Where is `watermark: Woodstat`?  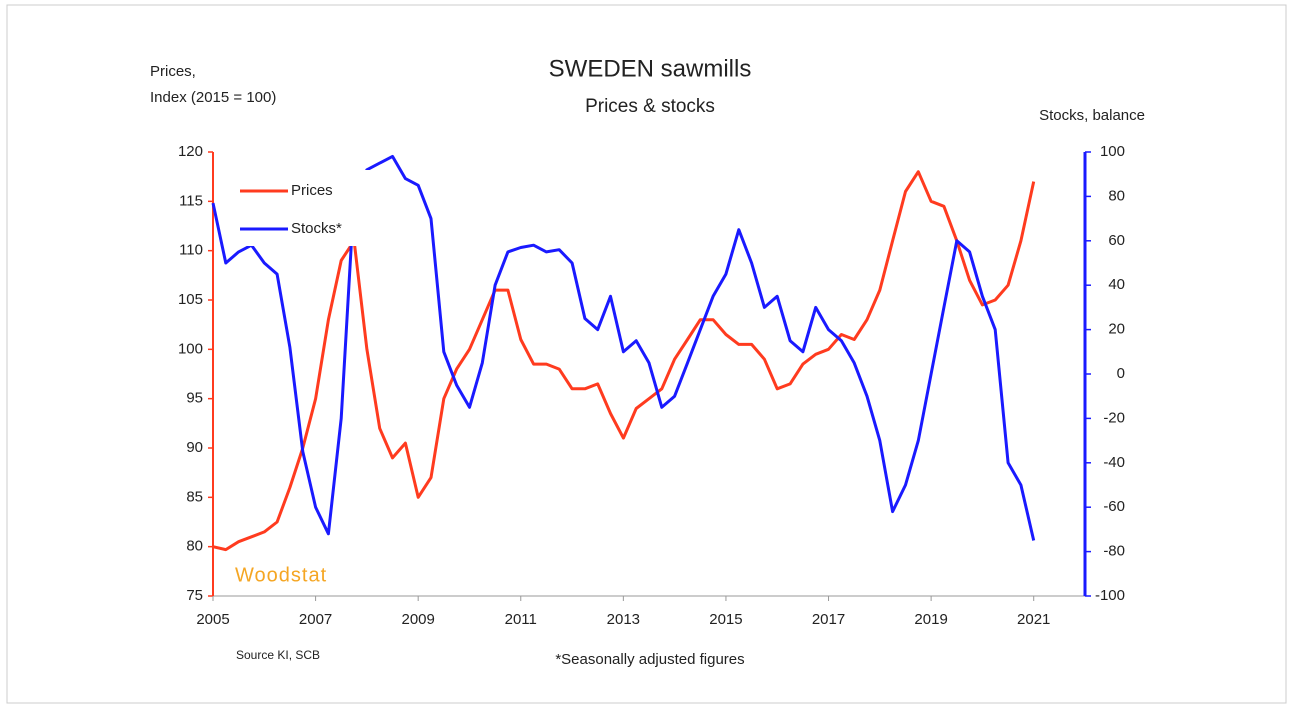 watermark: Woodstat is located at coordinates (281, 575).